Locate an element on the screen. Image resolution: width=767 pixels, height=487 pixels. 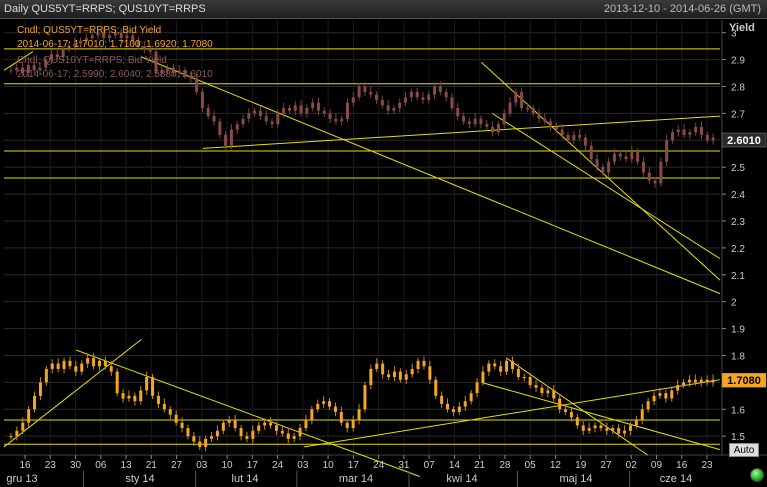
x-tick-label: 31 is located at coordinates (404, 465).